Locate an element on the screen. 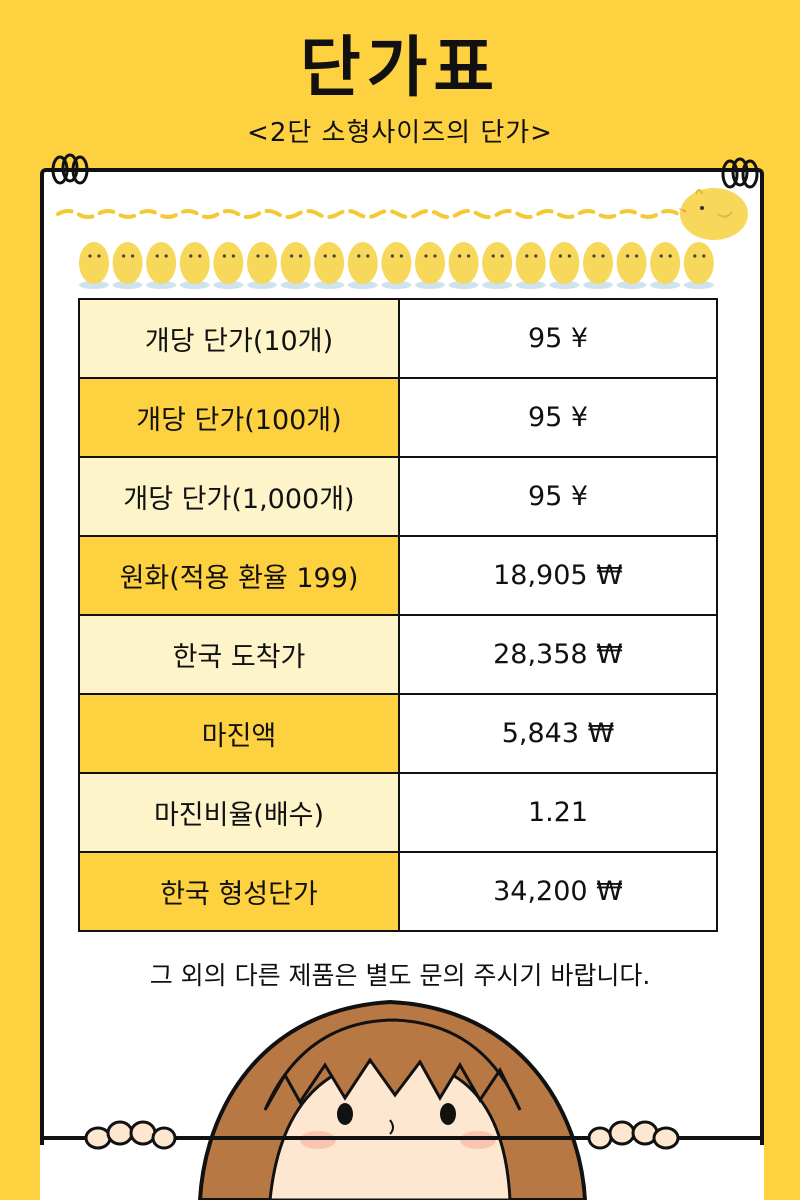  table-row: 마진액 5,843 ₩ is located at coordinates (398, 733).